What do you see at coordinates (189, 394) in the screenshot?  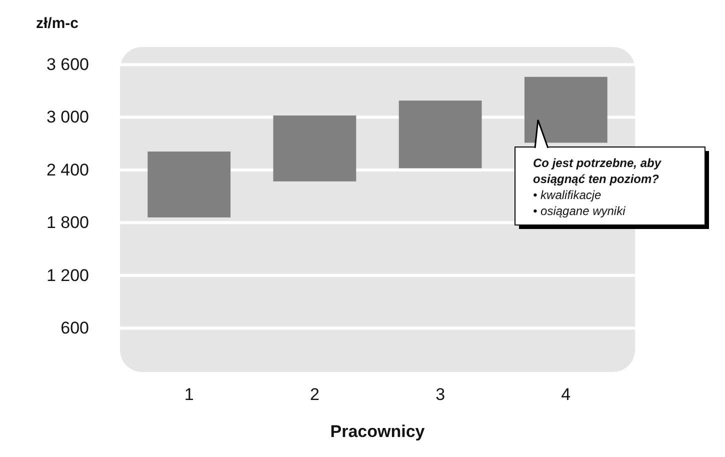 I see `x-tick-label: 1` at bounding box center [189, 394].